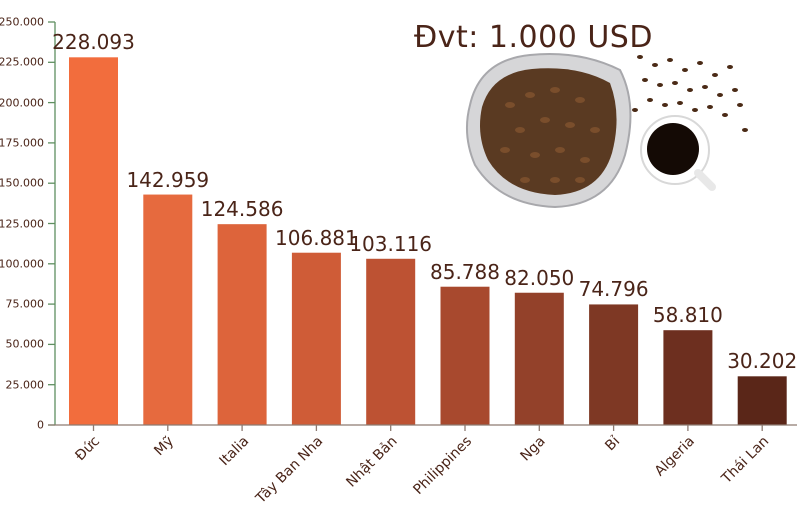 The height and width of the screenshot is (525, 800). What do you see at coordinates (25, 385) in the screenshot?
I see `y-tick-label: 25.000` at bounding box center [25, 385].